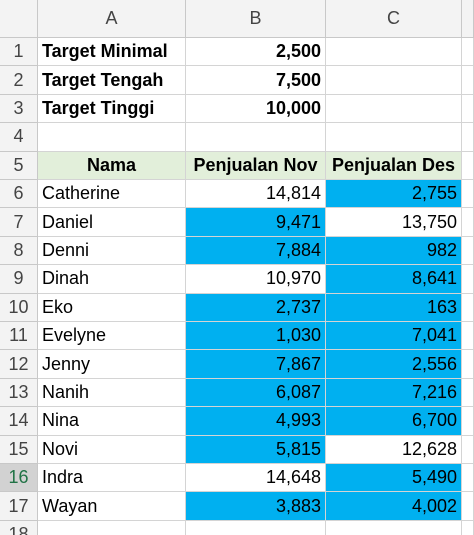  I want to click on row-header: 2, so click(19, 80).